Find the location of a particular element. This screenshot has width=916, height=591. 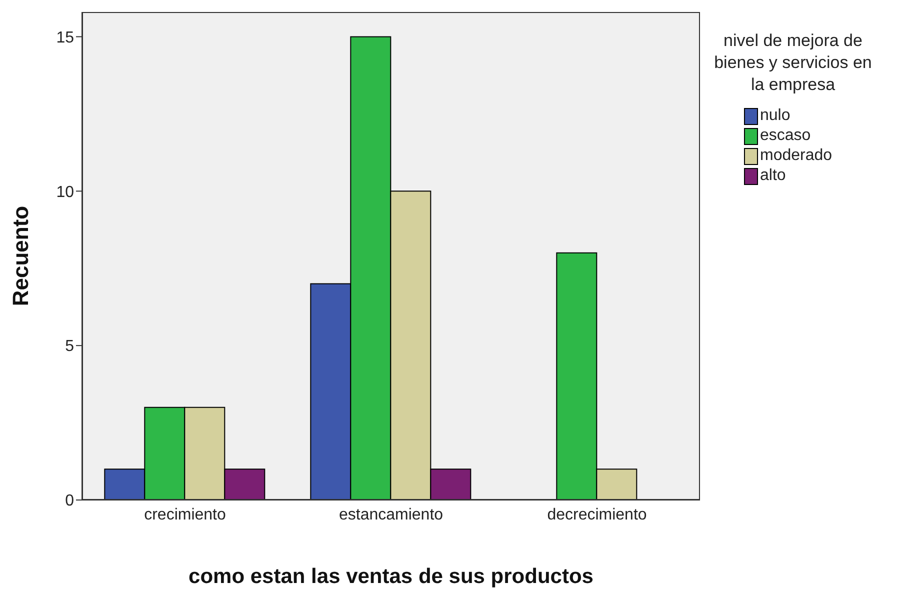

x-tick-label: crecimiento is located at coordinates (185, 515).